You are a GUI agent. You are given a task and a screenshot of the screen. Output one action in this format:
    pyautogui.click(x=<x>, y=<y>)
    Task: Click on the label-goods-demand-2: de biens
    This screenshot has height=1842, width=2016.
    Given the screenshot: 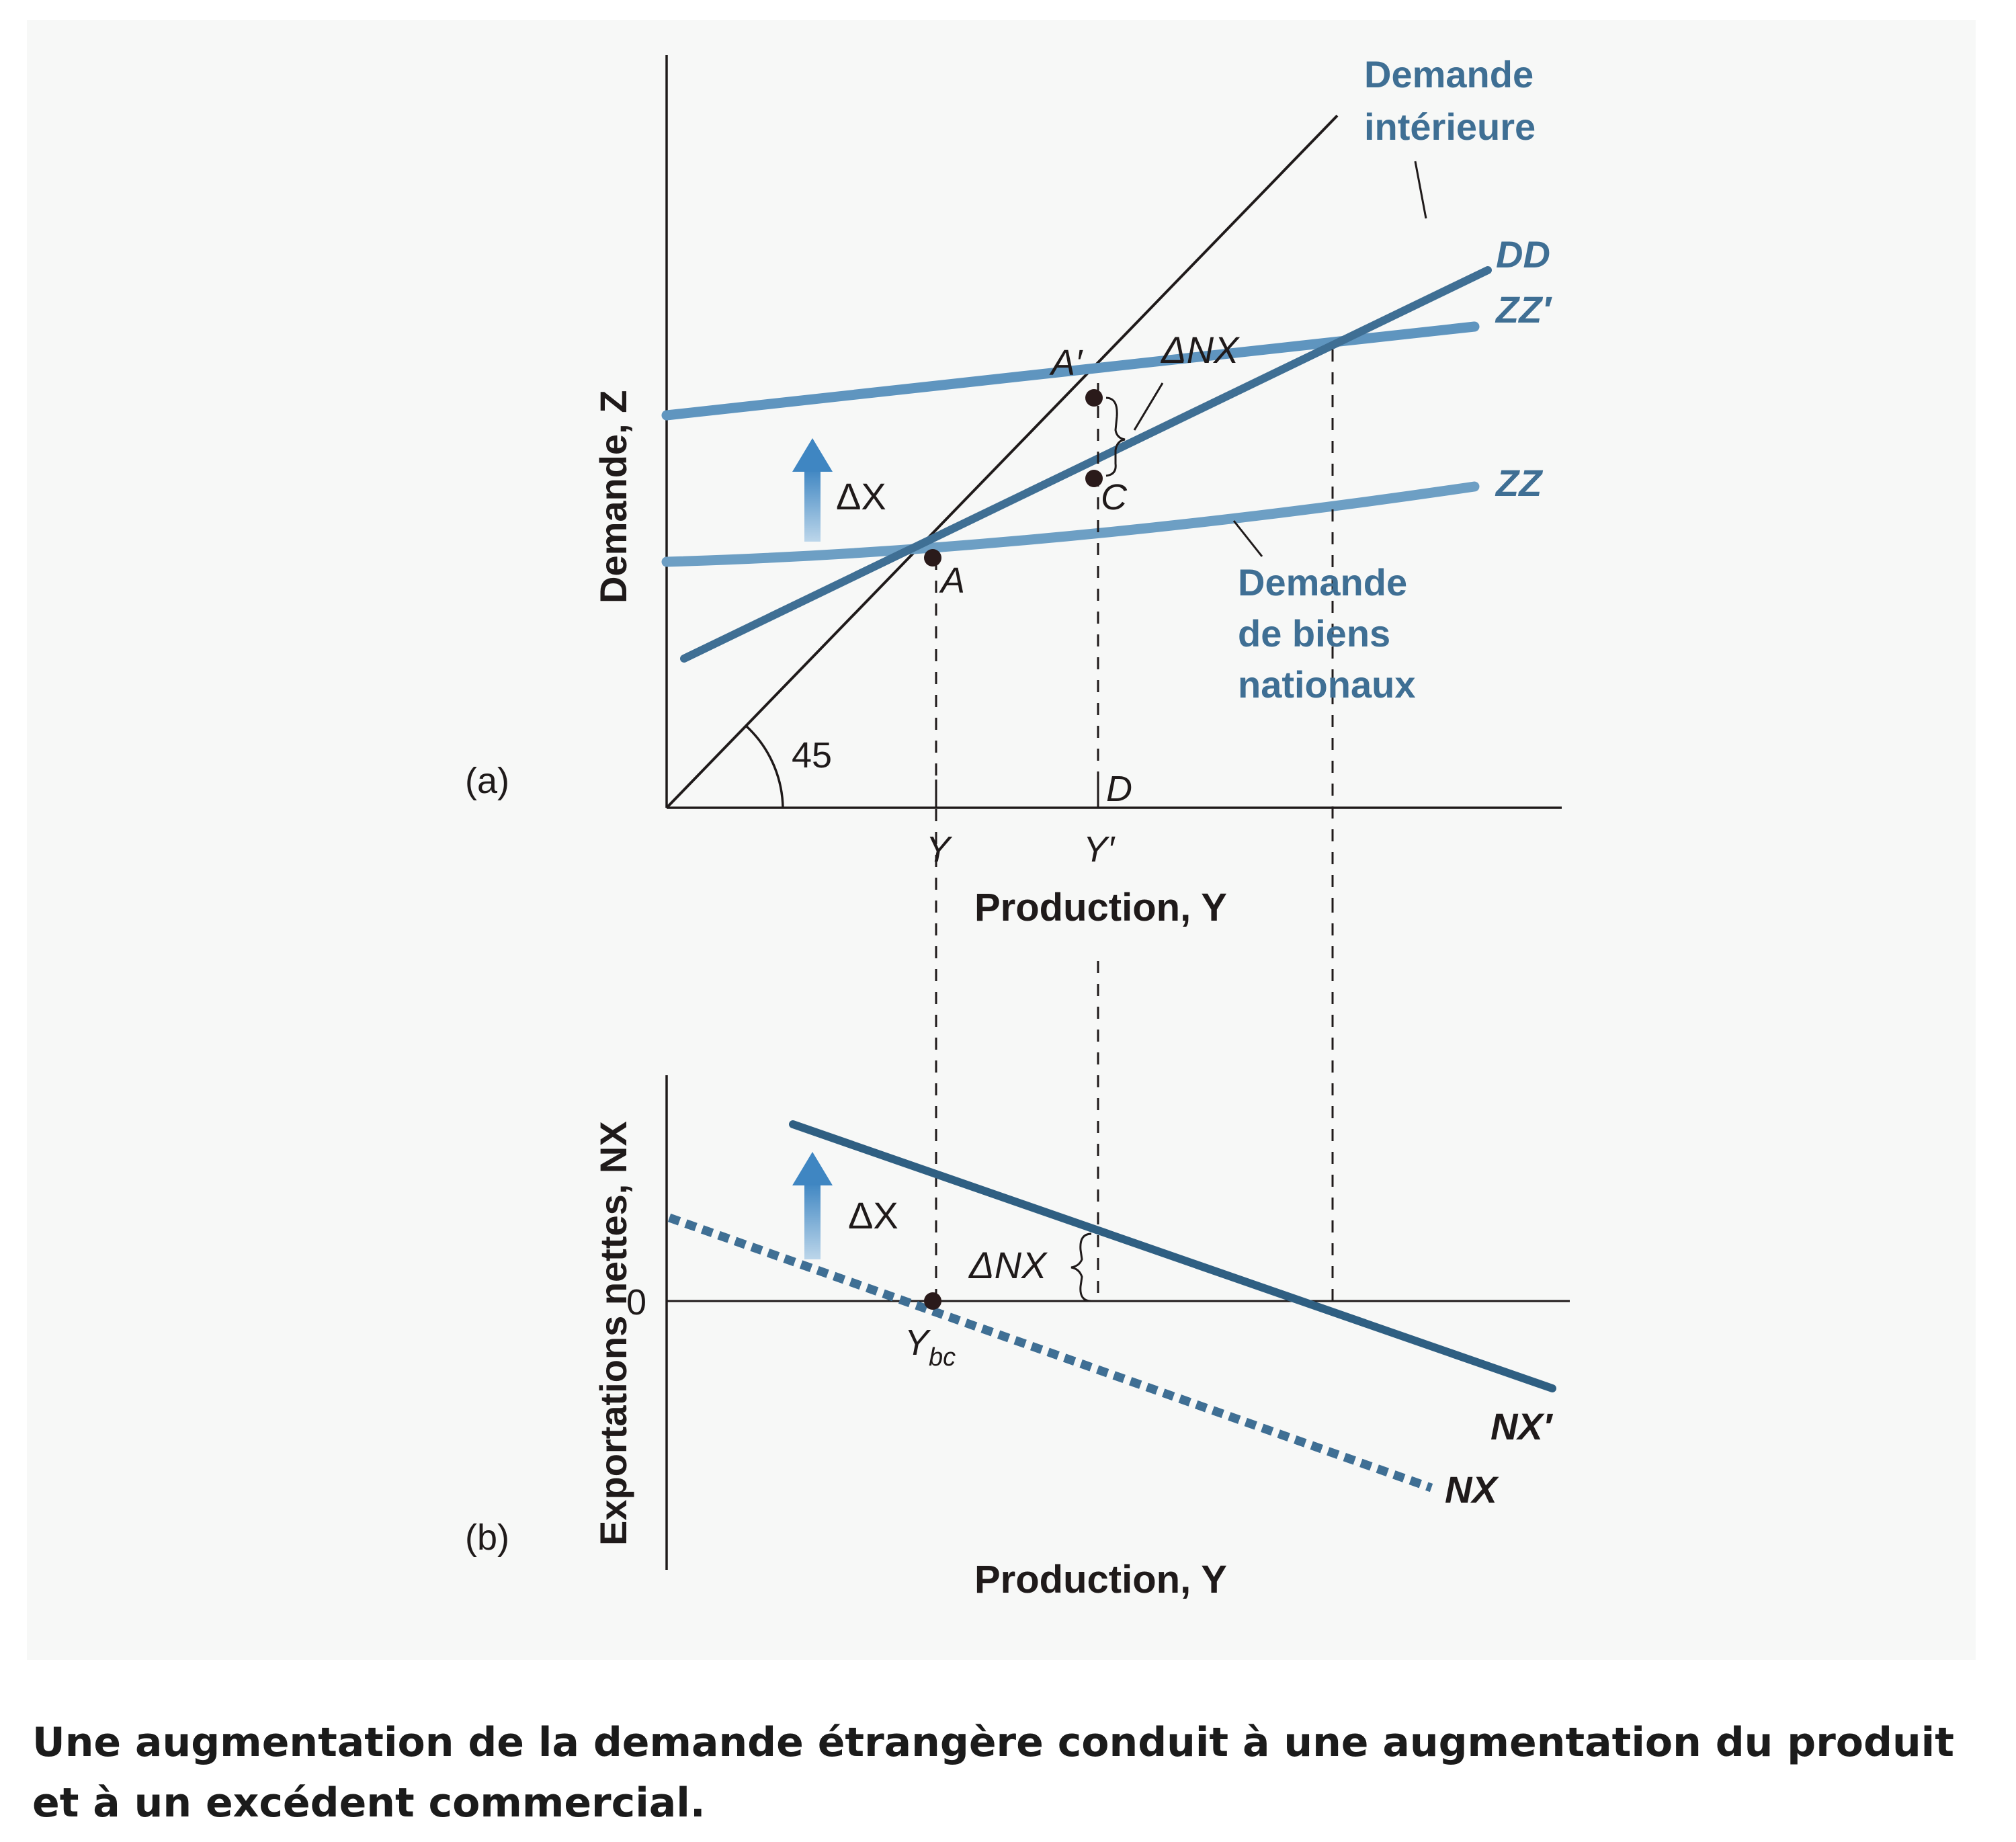 What is the action you would take?
    pyautogui.click(x=1314, y=634)
    